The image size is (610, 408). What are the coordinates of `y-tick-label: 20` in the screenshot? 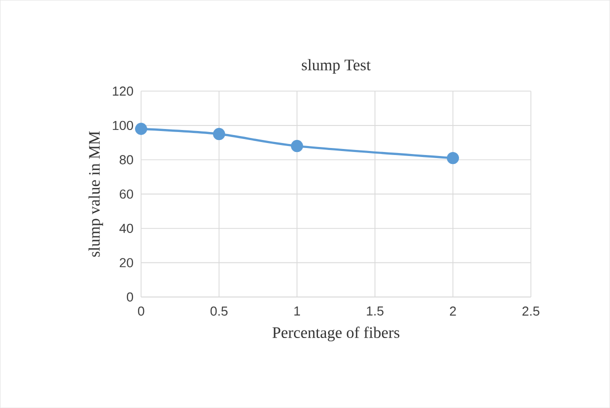 It's located at (127, 263).